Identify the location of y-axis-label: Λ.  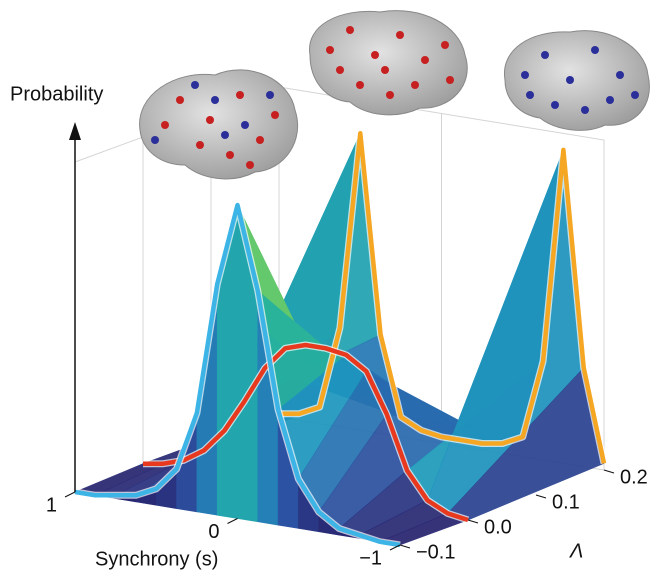
(576, 551).